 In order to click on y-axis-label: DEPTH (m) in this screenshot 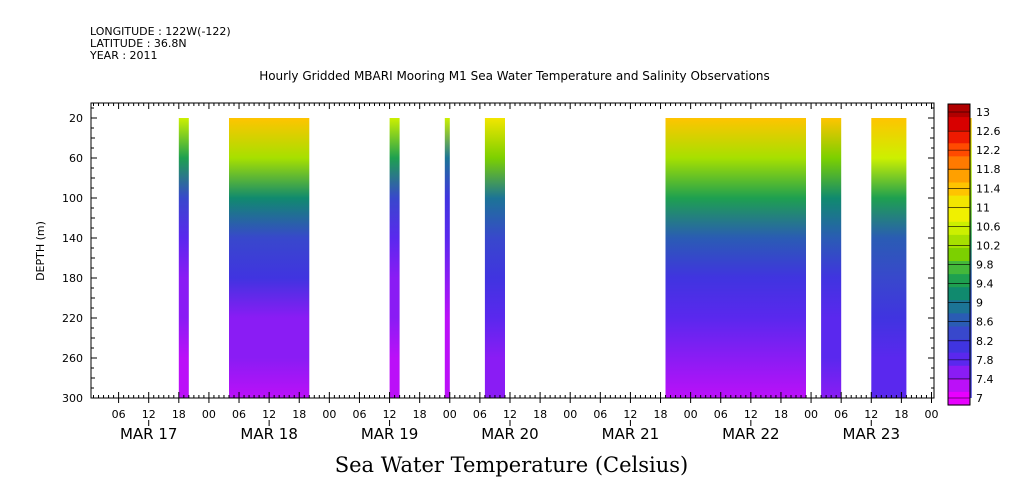, I will do `click(40, 251)`.